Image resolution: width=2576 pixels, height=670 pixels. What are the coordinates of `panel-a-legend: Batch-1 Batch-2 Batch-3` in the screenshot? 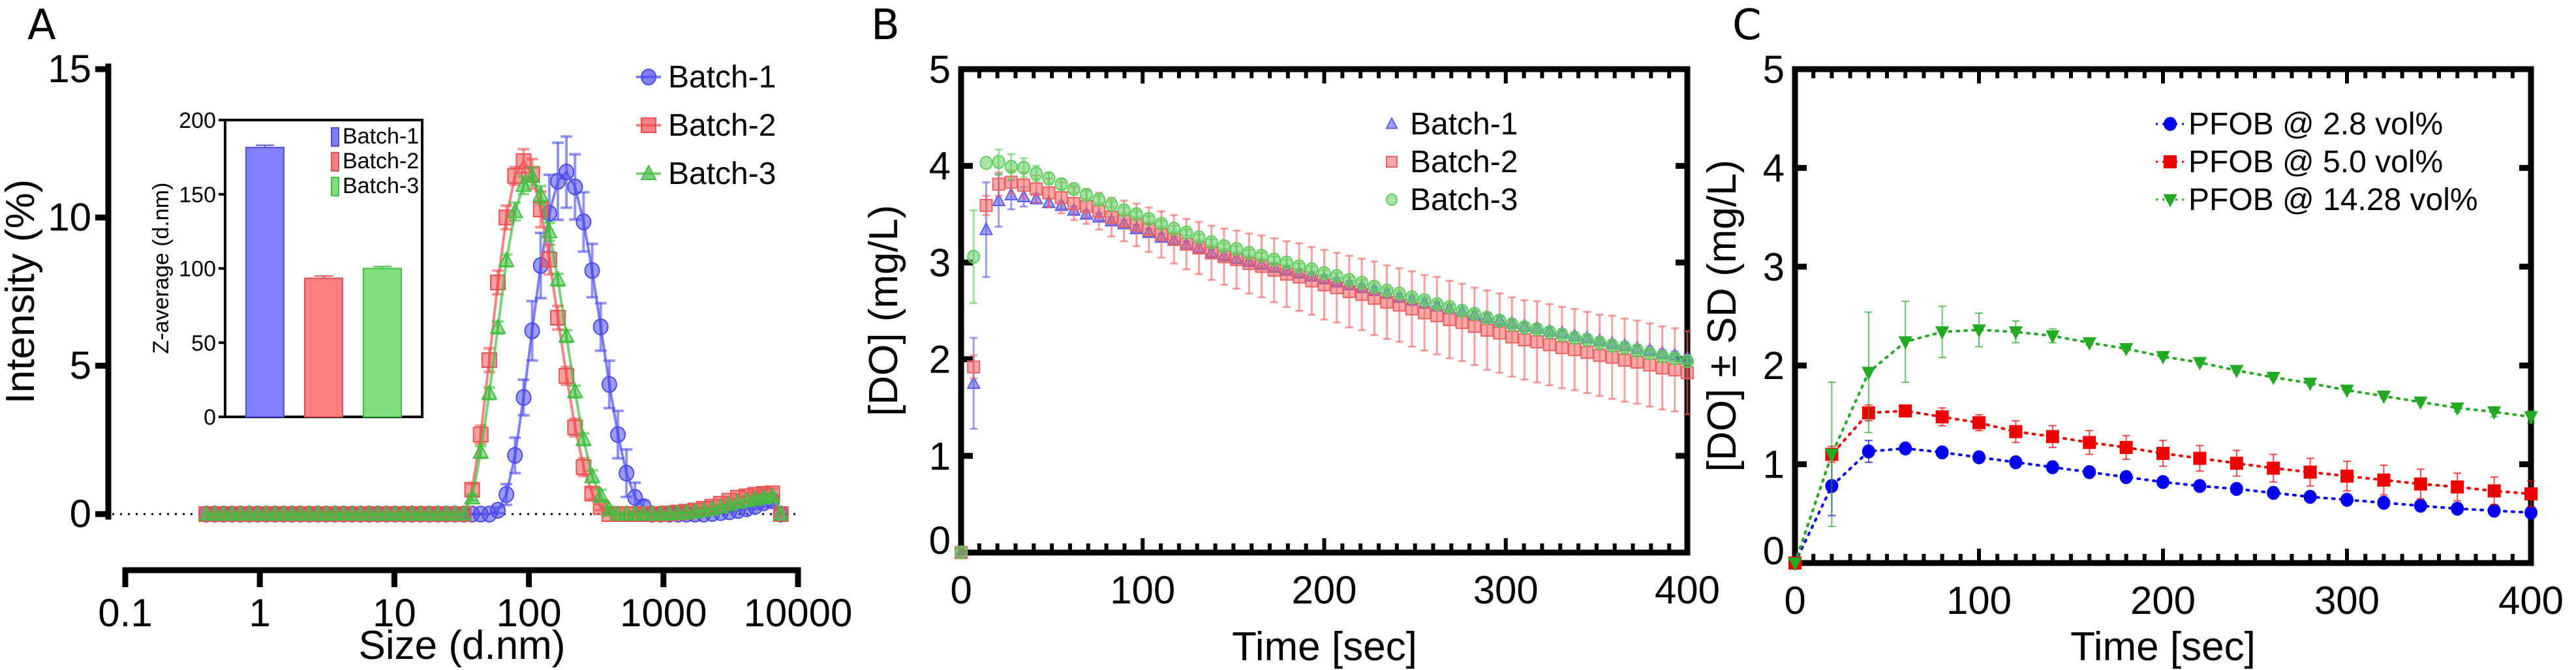 It's located at (706, 125).